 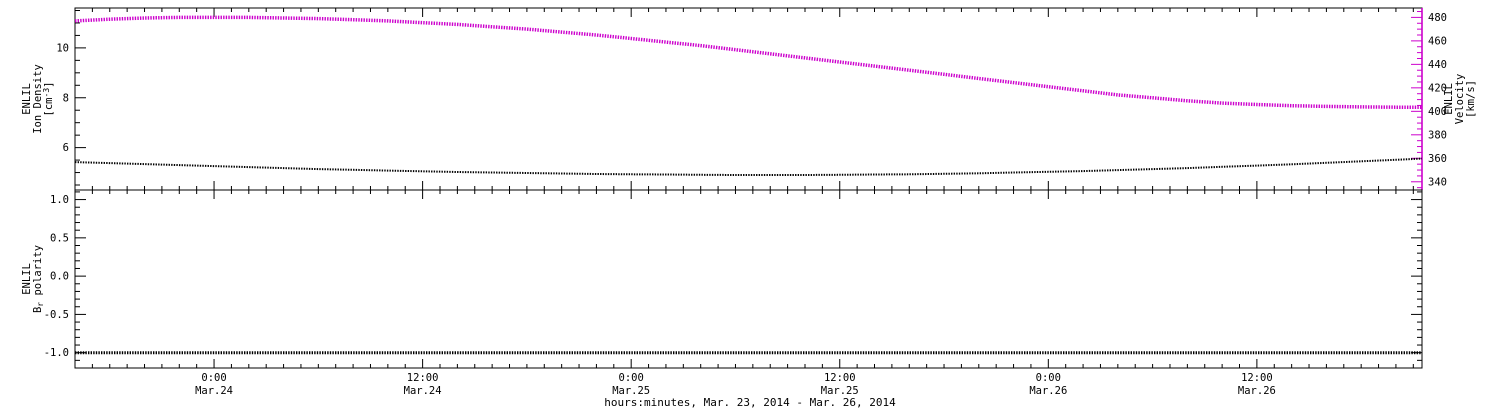 What do you see at coordinates (66, 148) in the screenshot?
I see `y-tick-label: 6` at bounding box center [66, 148].